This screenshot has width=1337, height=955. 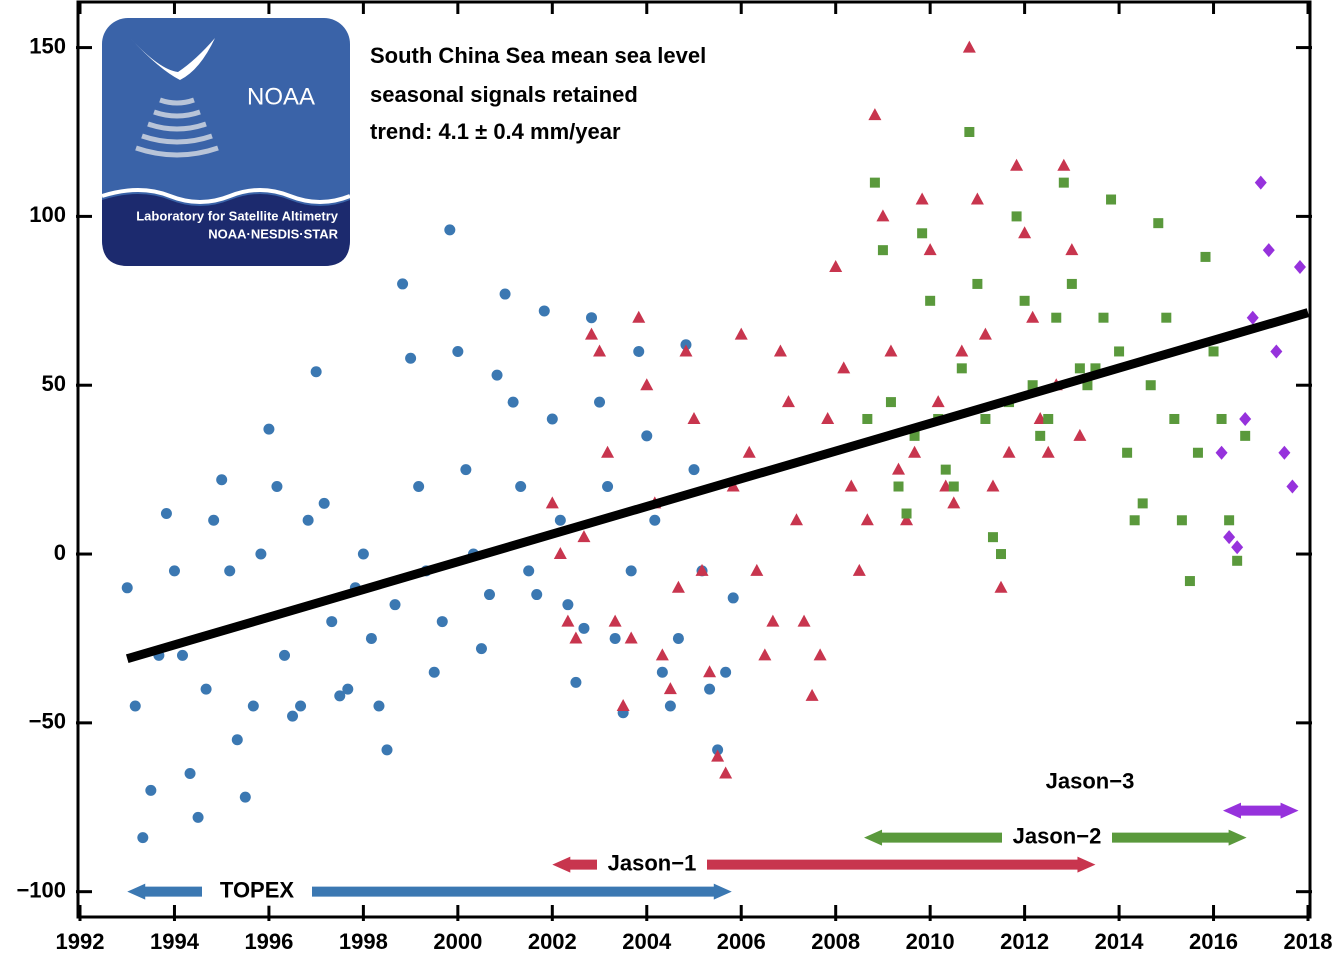 What do you see at coordinates (552, 941) in the screenshot?
I see `x-tick-label: 2002` at bounding box center [552, 941].